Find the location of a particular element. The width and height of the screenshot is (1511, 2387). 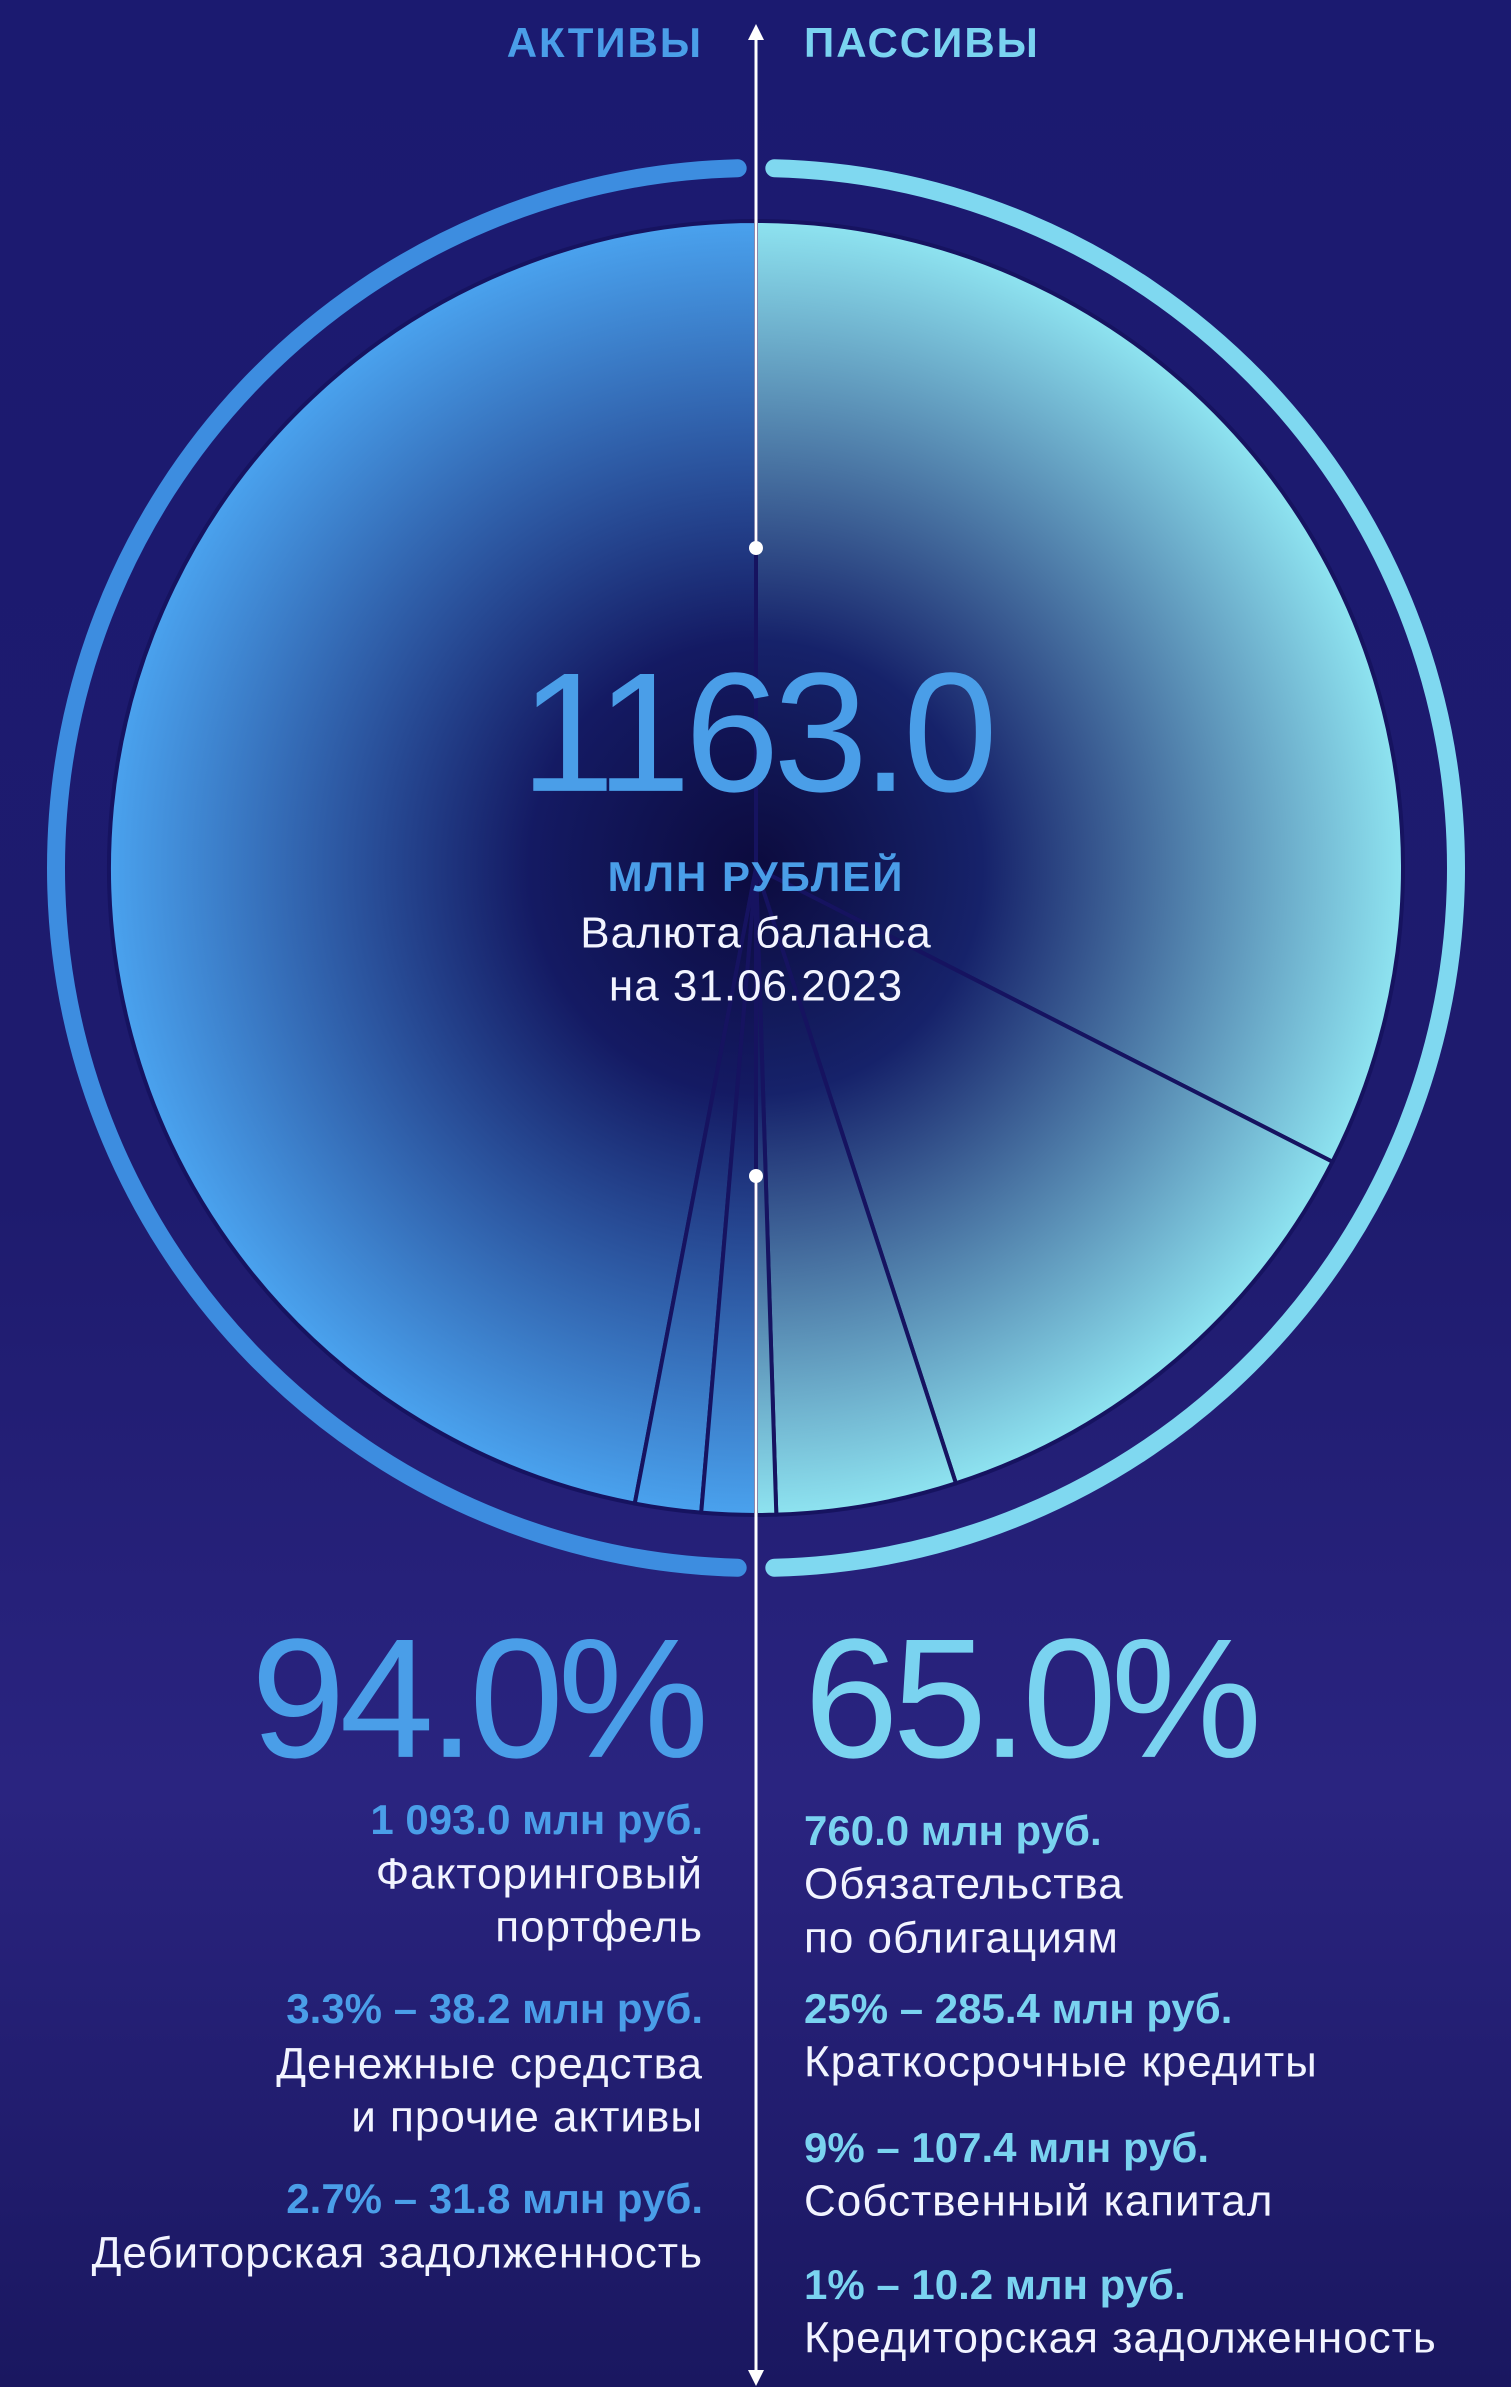

description: по облигациям is located at coordinates (961, 1938).